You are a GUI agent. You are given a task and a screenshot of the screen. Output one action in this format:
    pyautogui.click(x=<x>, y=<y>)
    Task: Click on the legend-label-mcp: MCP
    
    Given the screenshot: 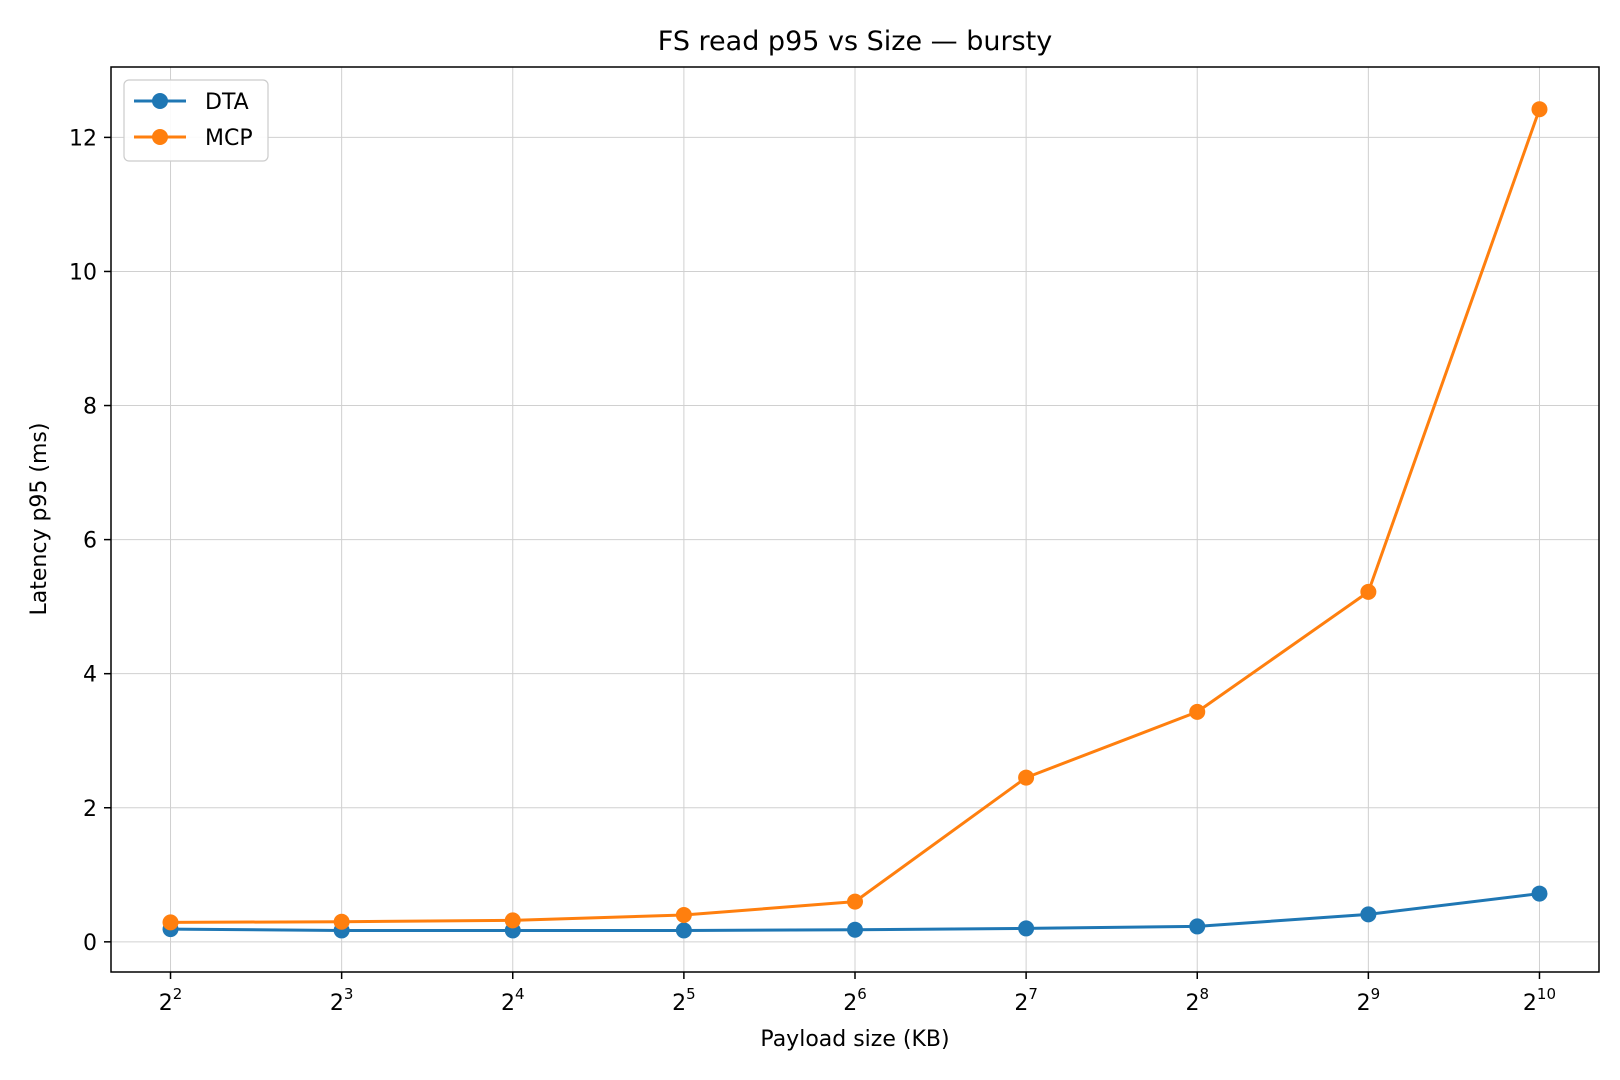 What is the action you would take?
    pyautogui.click(x=229, y=138)
    